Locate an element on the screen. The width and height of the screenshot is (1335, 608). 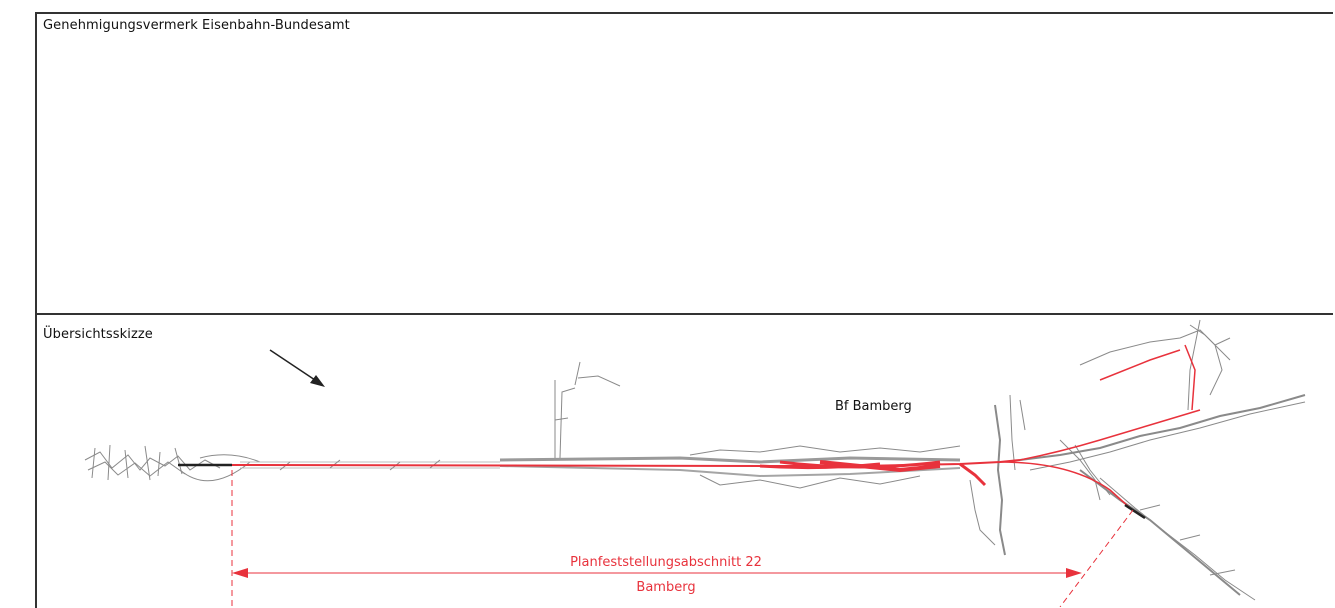
section-end-marker is located at coordinates (1135, 511).